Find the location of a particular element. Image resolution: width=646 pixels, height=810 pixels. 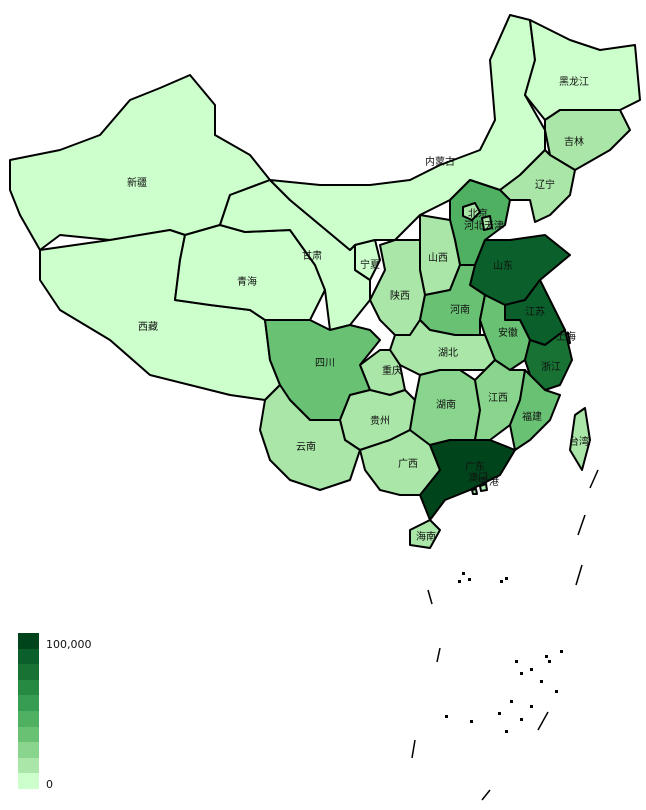

province-label: 湖南 is located at coordinates (446, 404).